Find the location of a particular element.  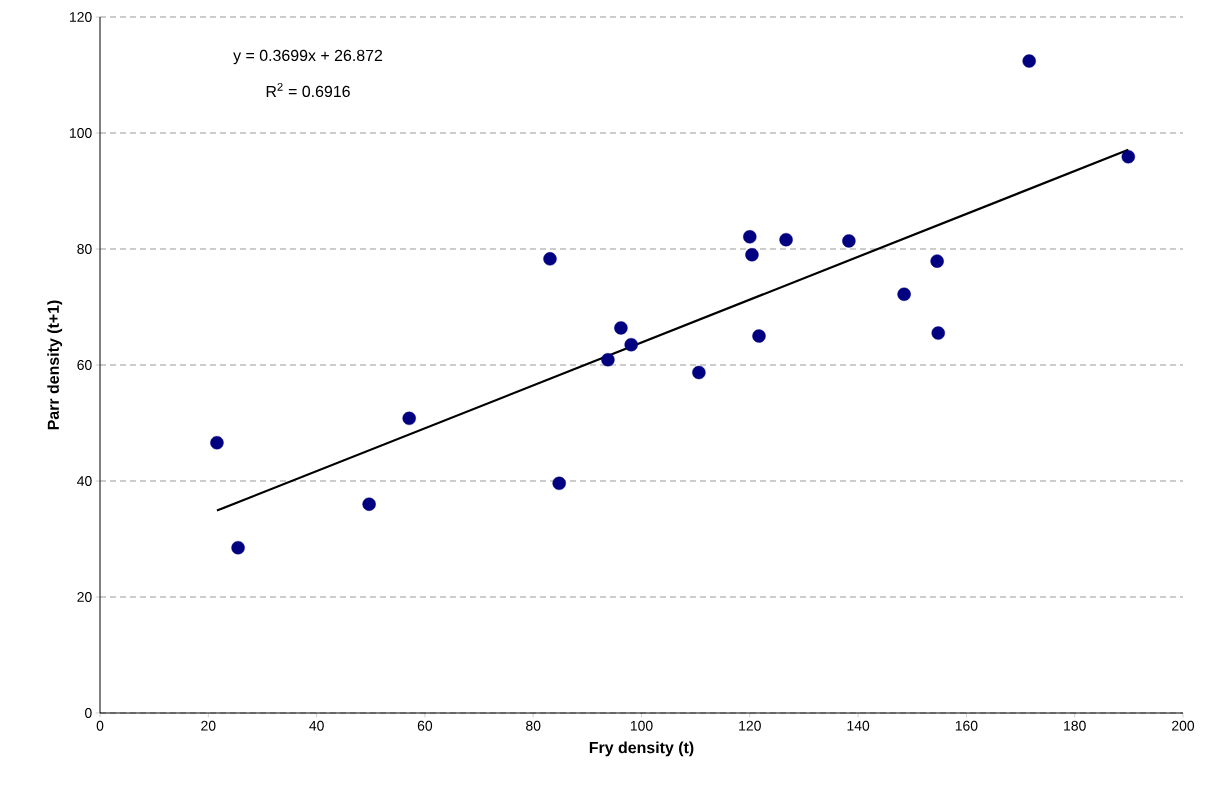

x-tick-label: 20 is located at coordinates (208, 725).